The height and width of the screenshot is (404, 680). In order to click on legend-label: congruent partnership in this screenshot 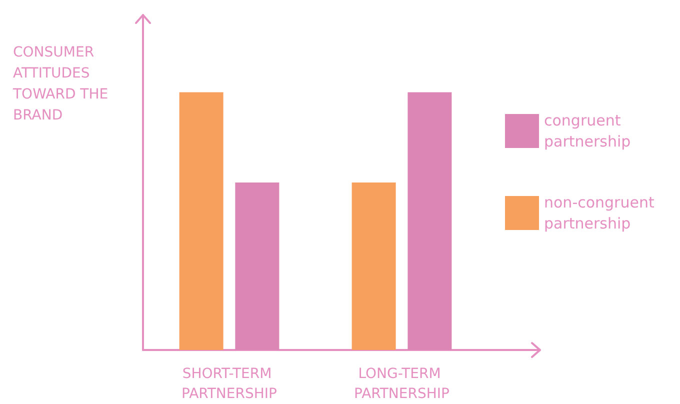, I will do `click(587, 131)`.